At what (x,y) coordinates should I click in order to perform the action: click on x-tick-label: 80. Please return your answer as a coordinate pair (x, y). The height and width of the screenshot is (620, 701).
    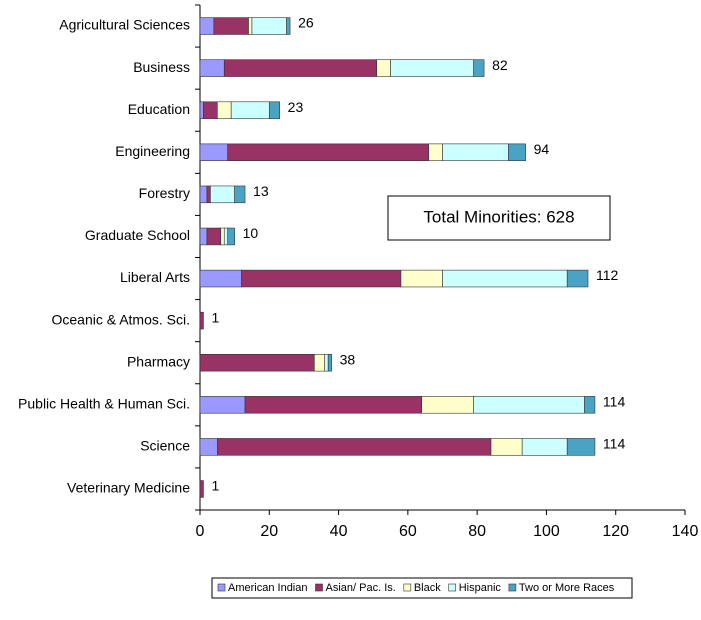
    Looking at the image, I should click on (477, 531).